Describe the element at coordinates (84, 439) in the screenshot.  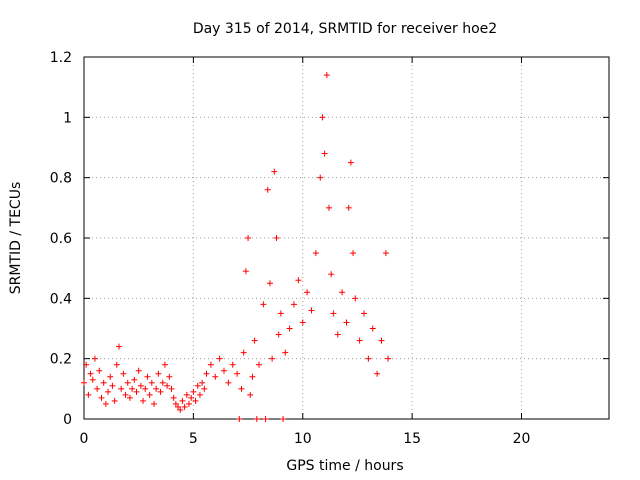
I see `x-tick-label: 0` at that location.